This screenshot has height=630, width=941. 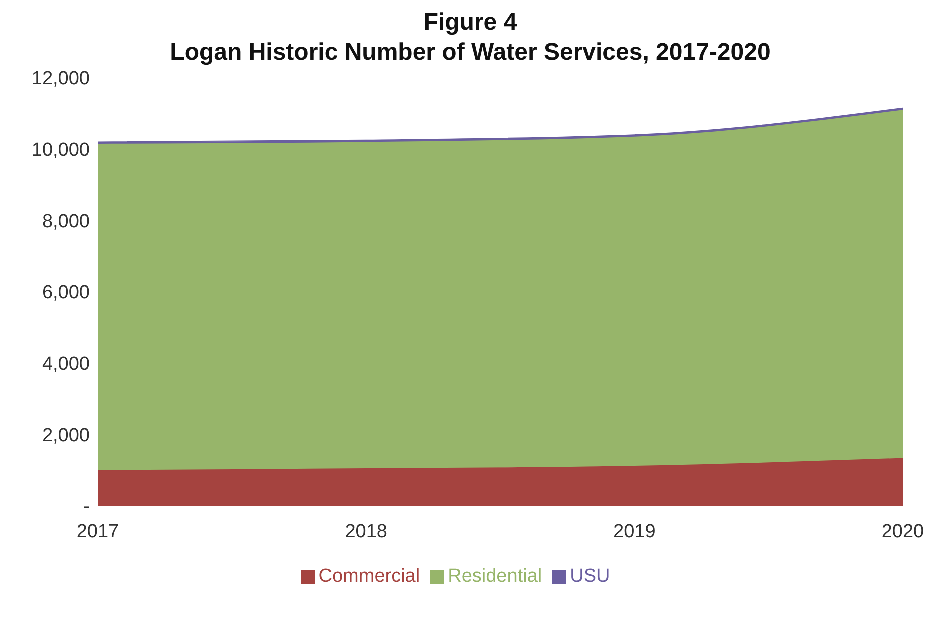 I want to click on y-tick-label: 4,000, so click(x=66, y=365).